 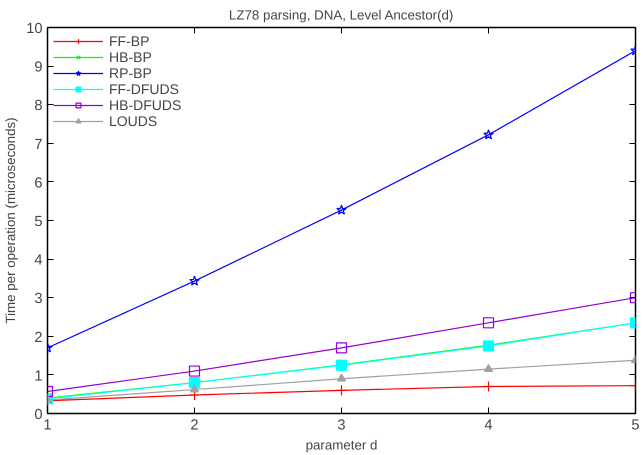 What do you see at coordinates (341, 15) in the screenshot?
I see `chart-title: LZ78 parsing, DNA, Level Ancestor(d)` at bounding box center [341, 15].